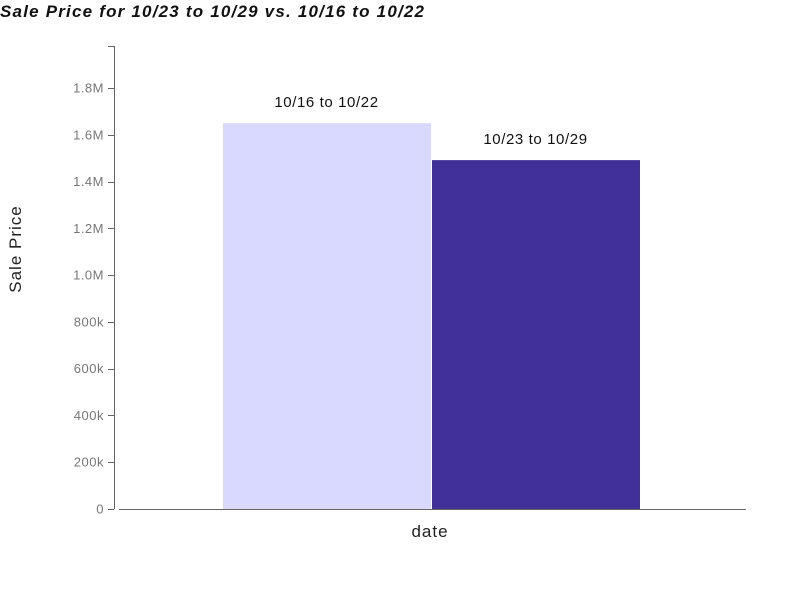  Describe the element at coordinates (429, 531) in the screenshot. I see `x-axis-label: date` at that location.